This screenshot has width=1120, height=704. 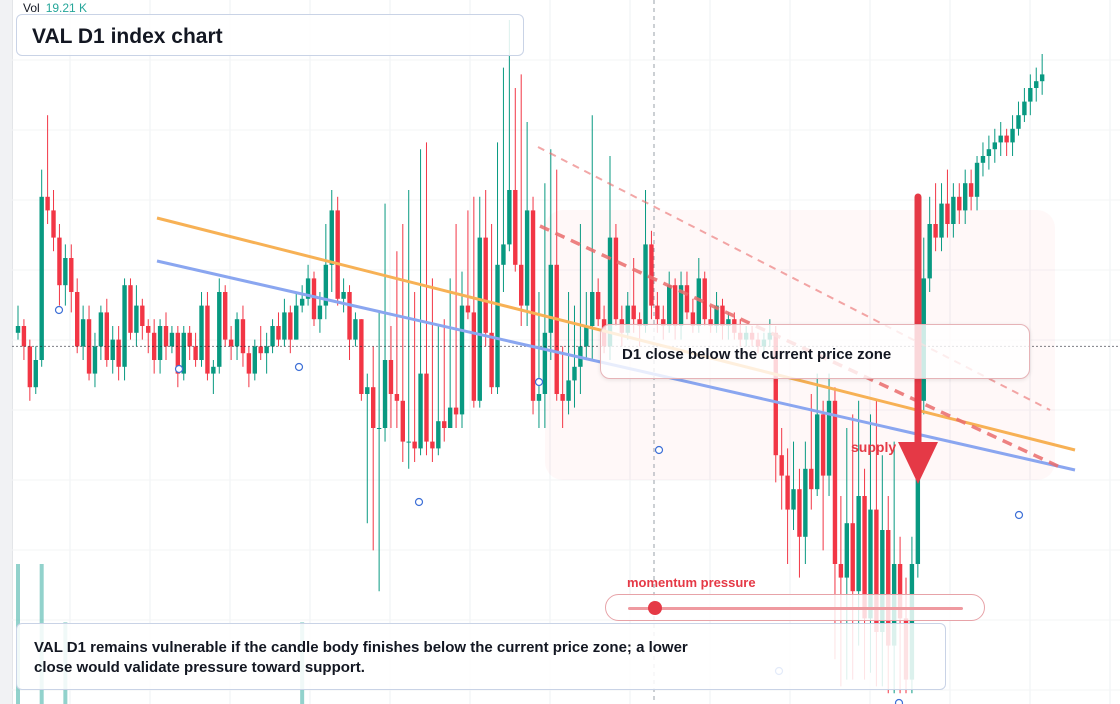 What do you see at coordinates (757, 354) in the screenshot?
I see `callout-text: D1 close below the current price zone` at bounding box center [757, 354].